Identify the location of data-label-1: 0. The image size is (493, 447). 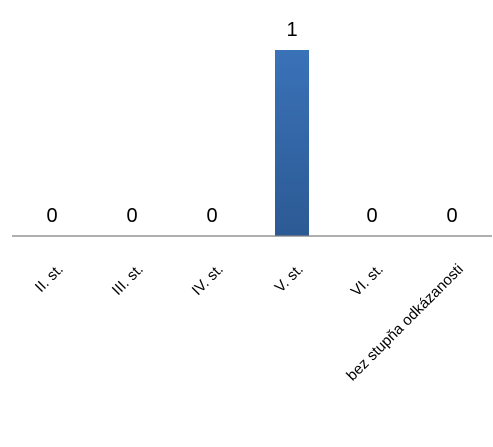
(51, 216).